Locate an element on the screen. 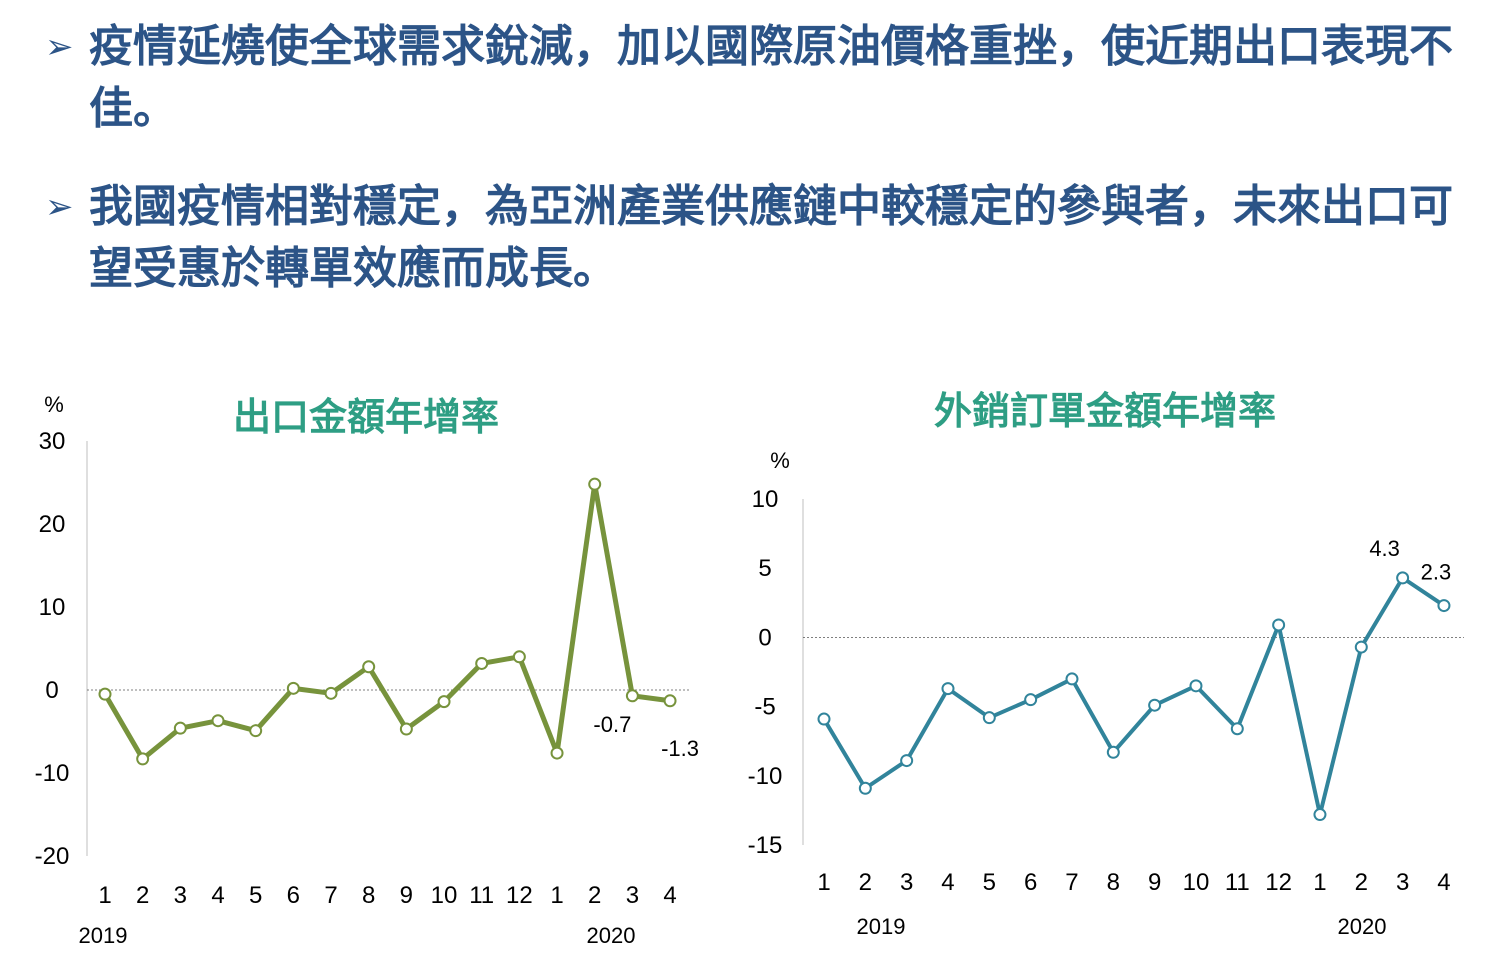 Image resolution: width=1495 pixels, height=963 pixels. data-label: -0.7 is located at coordinates (612, 724).